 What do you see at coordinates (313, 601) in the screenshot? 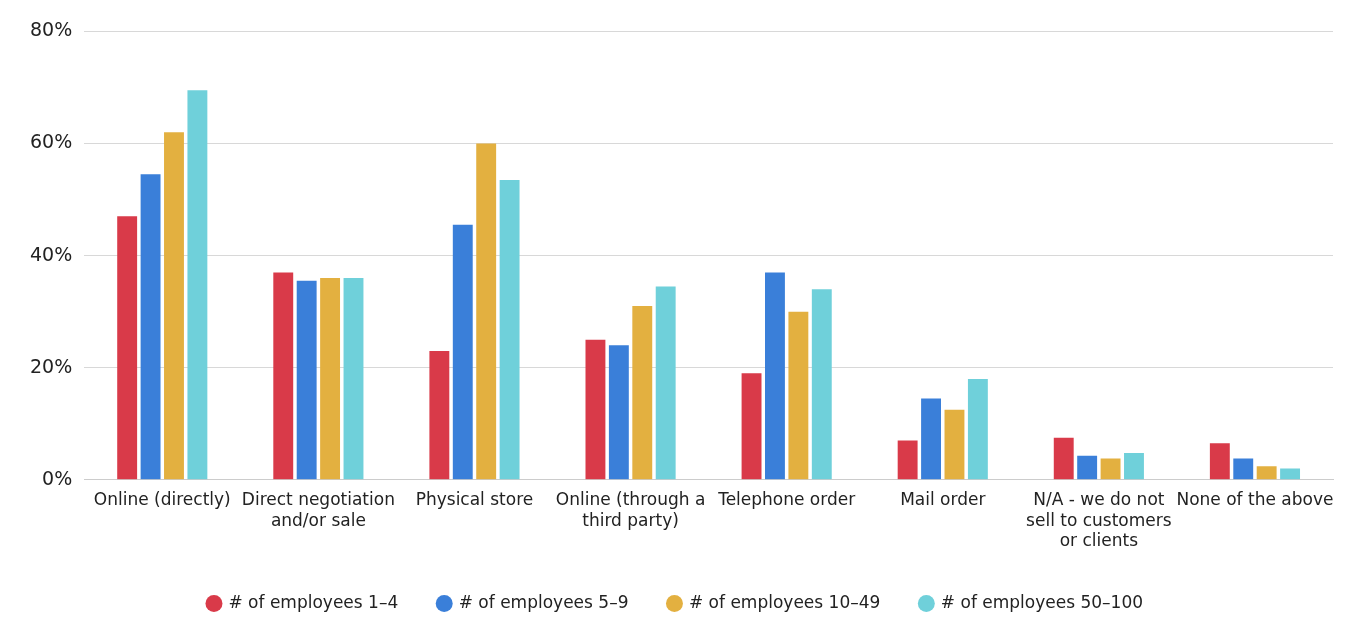
I see `legend-label: # of employees 1–4` at bounding box center [313, 601].